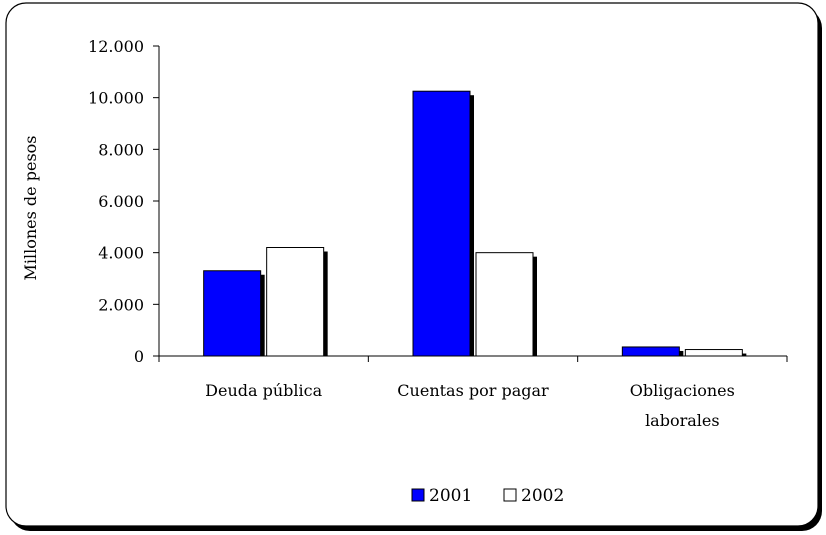  Describe the element at coordinates (542, 496) in the screenshot. I see `legend-label-2002: 2002` at that location.